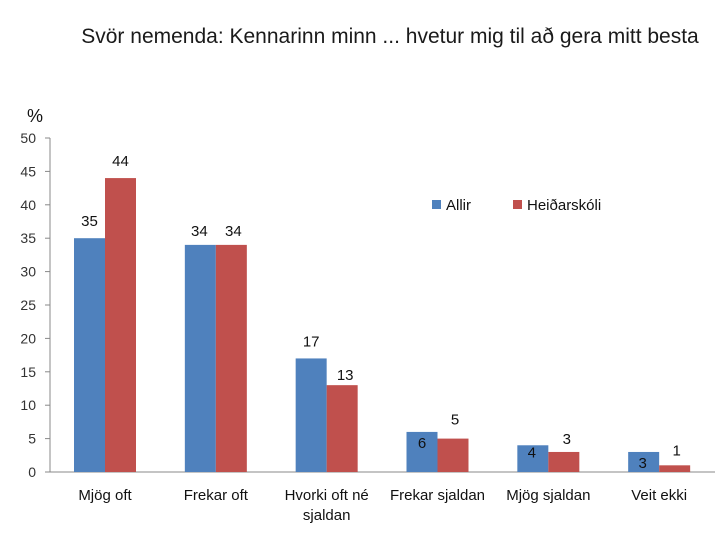  I want to click on legend: Allir Heiðarskóli, so click(516, 205).